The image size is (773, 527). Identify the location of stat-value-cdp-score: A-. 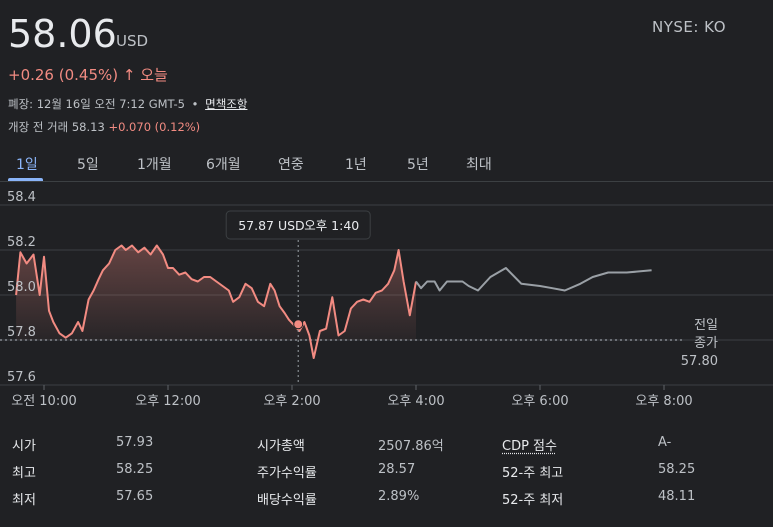
(665, 442).